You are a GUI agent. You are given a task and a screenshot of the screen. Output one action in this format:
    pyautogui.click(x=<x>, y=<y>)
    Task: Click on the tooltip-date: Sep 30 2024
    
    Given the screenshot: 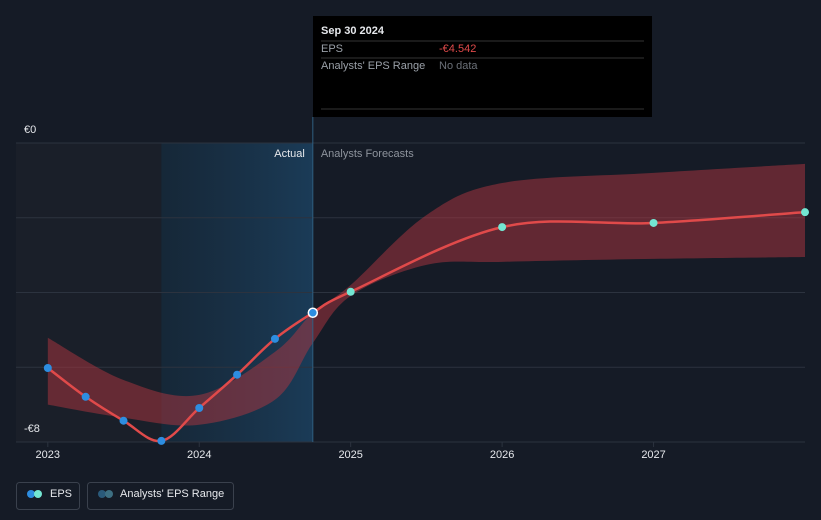 What is the action you would take?
    pyautogui.click(x=353, y=31)
    